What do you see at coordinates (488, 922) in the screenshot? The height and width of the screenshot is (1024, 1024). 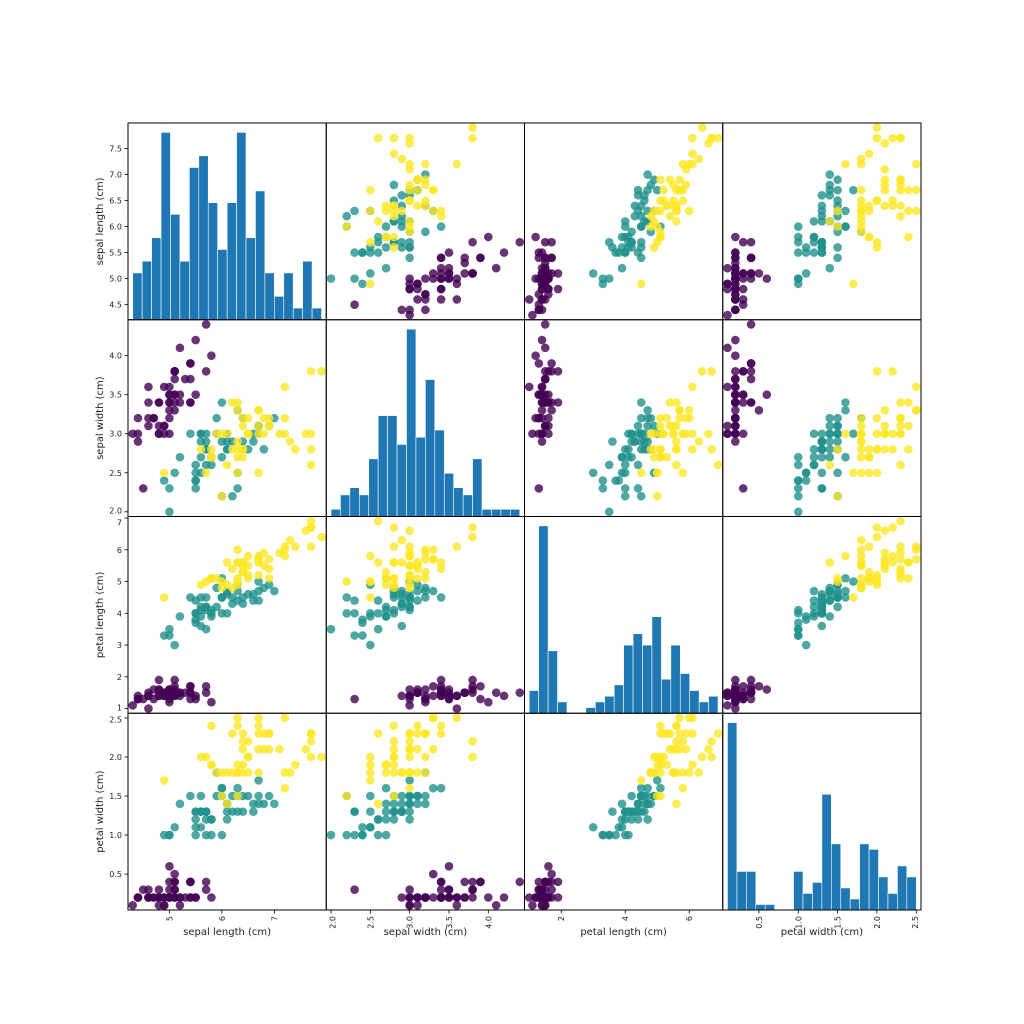 I see `x-tick-label: 4.0` at bounding box center [488, 922].